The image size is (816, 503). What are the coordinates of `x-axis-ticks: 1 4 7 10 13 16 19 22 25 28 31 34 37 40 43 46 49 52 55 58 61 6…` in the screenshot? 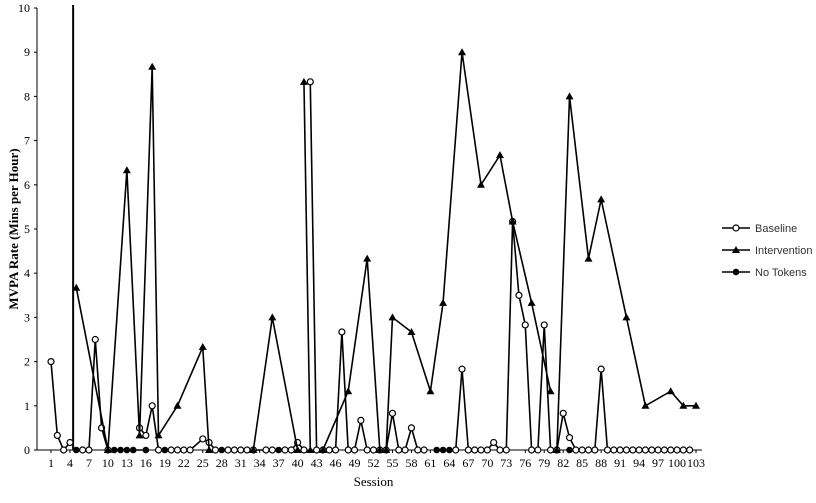 It's located at (376, 460).